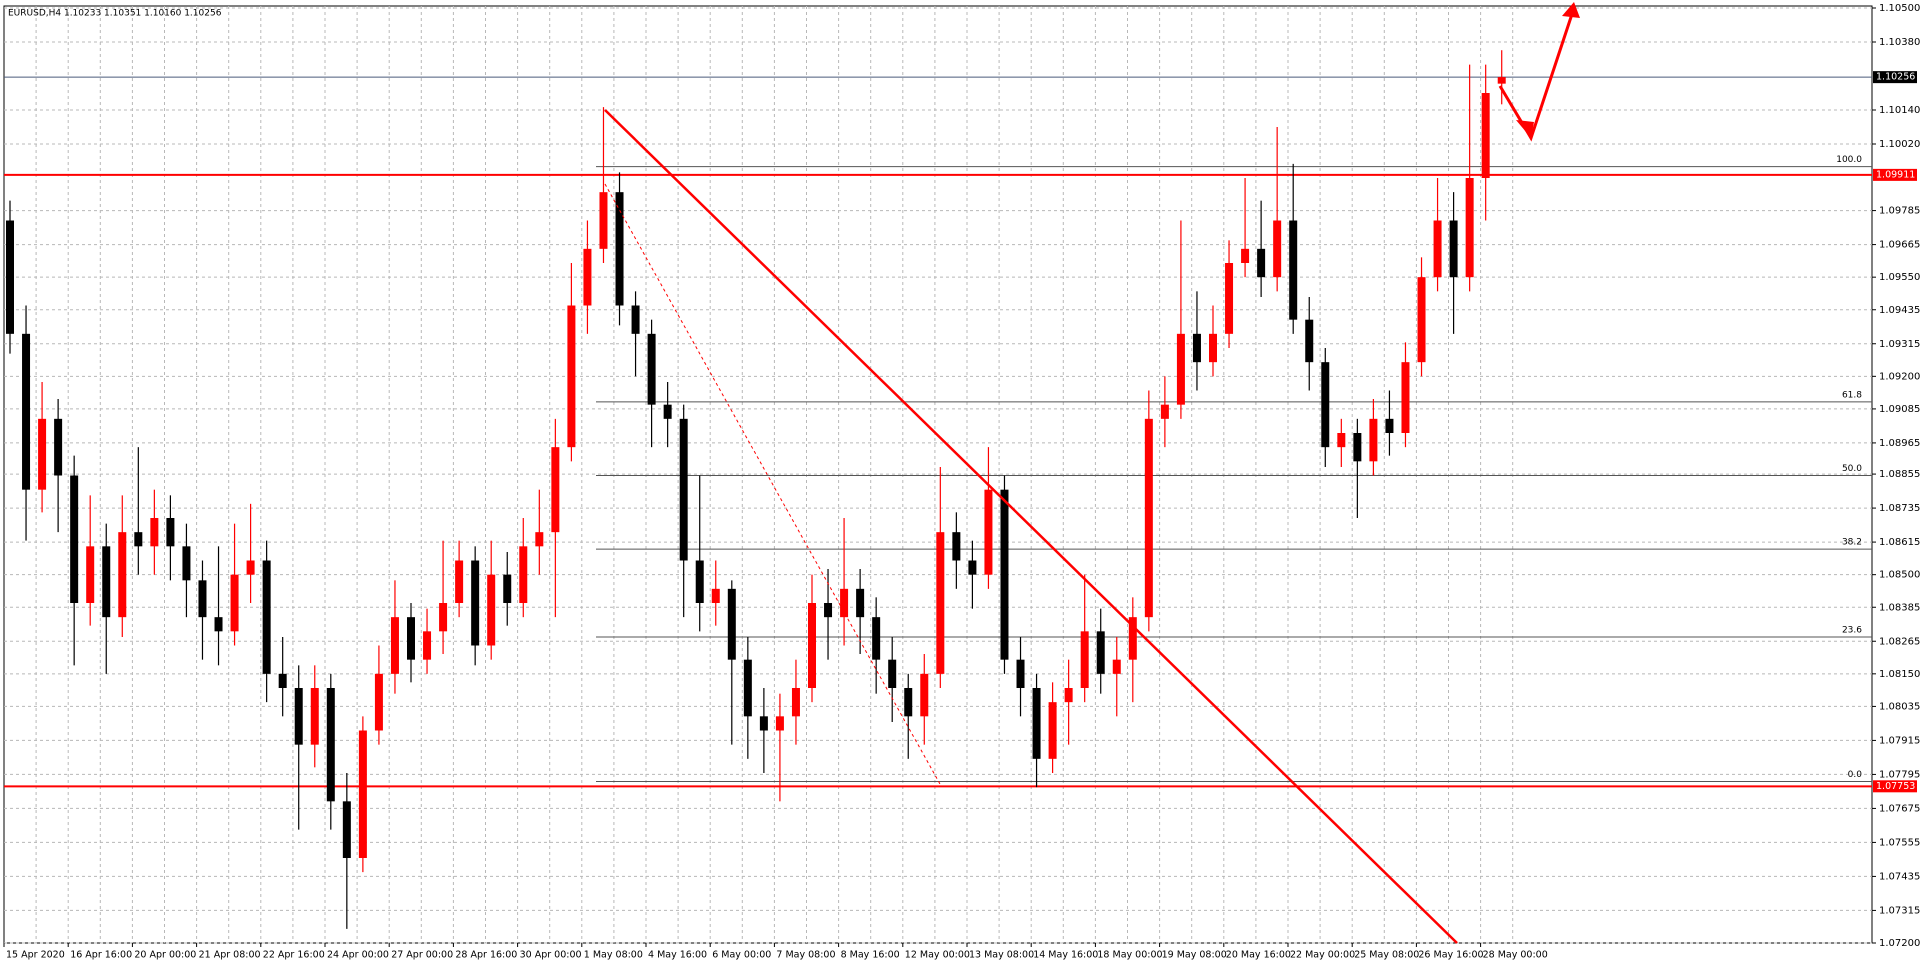 The image size is (1920, 968). Describe the element at coordinates (1450, 955) in the screenshot. I see `x-tick-label: 26 May 16:00` at that location.